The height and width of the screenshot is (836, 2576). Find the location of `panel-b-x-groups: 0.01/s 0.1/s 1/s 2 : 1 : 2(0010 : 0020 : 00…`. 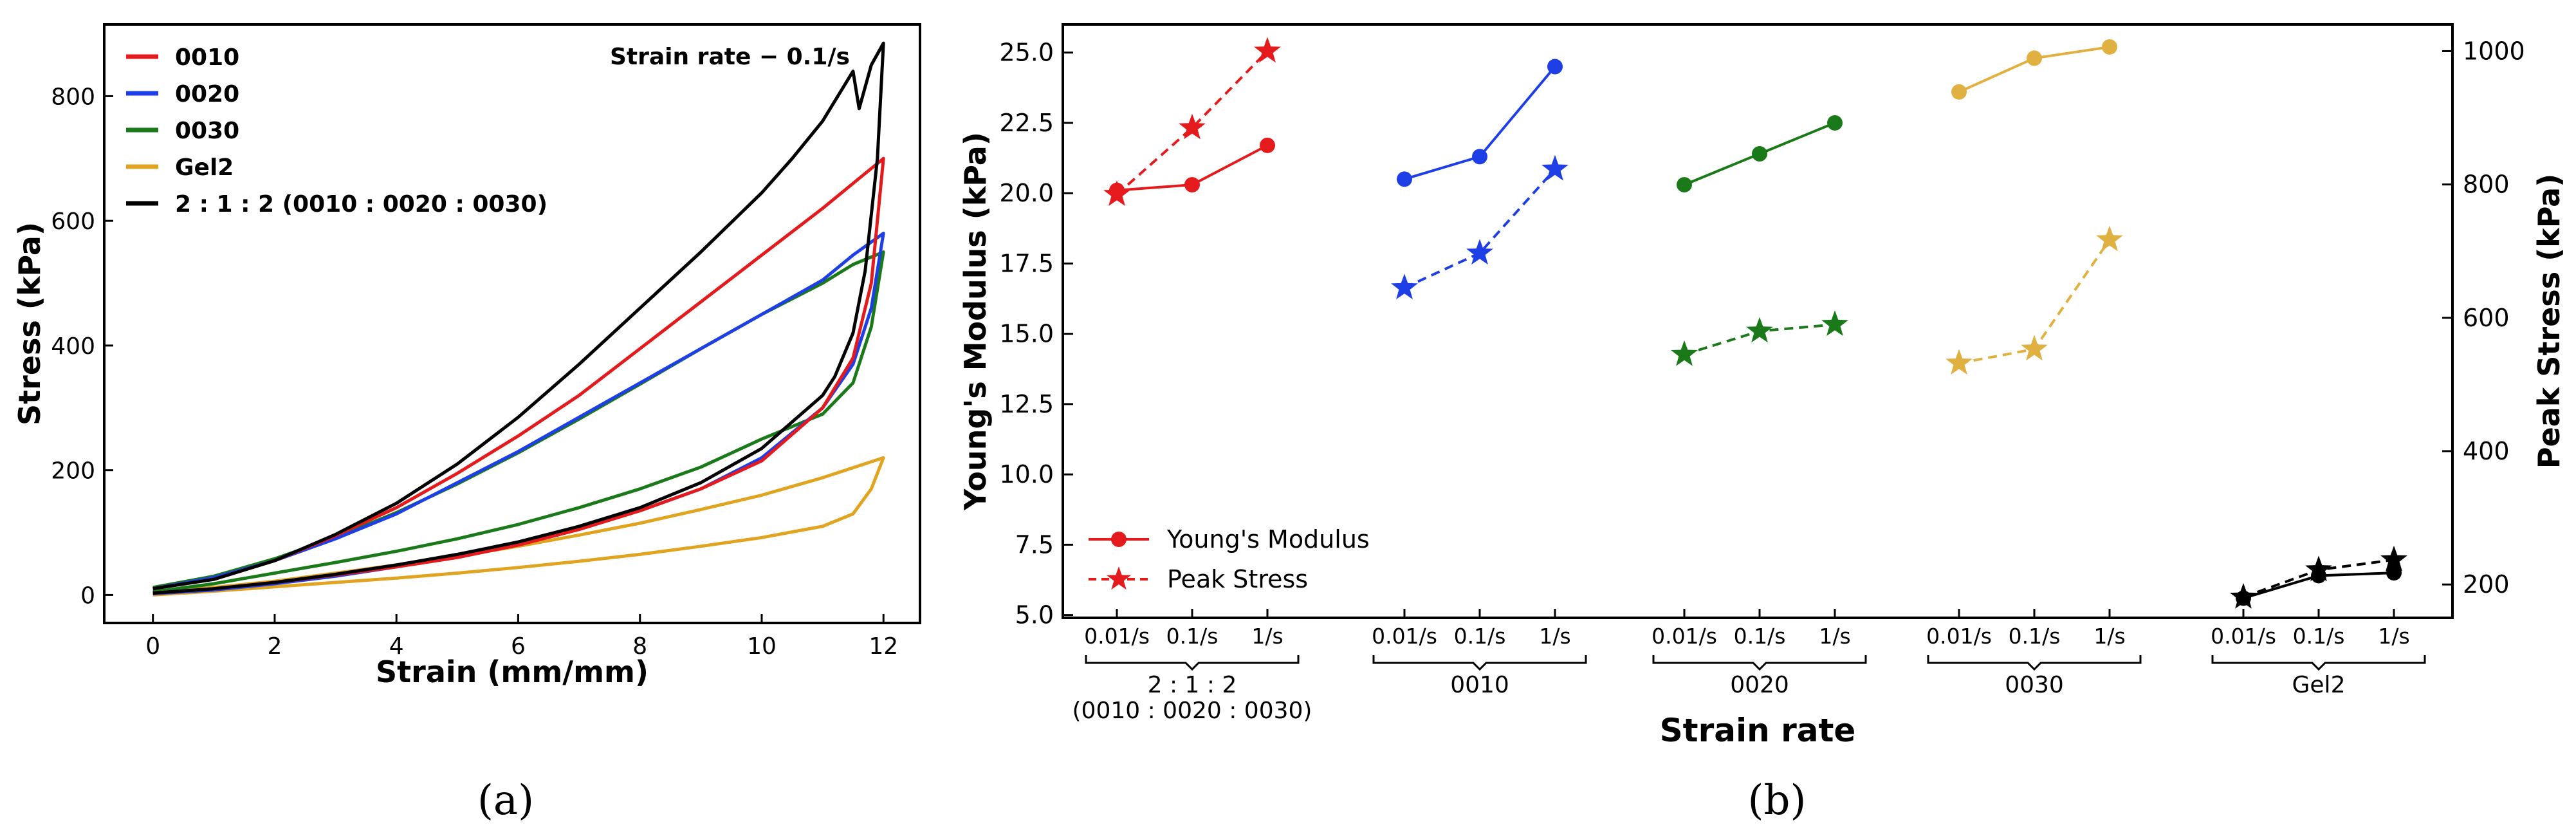

panel-b-x-groups: 0.01/s 0.1/s 1/s 2 : 1 : 2(0010 : 0020 : 00… is located at coordinates (1749, 674).